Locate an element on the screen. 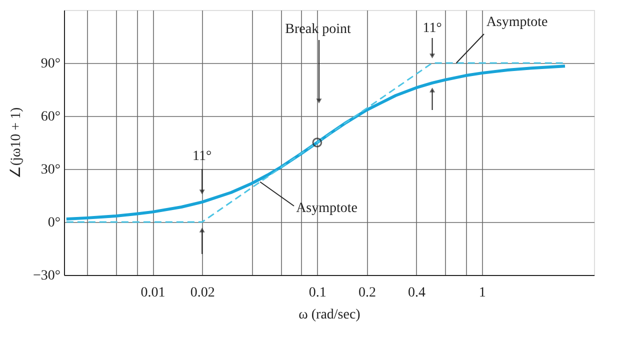 The width and height of the screenshot is (625, 340). y-tick-label: 60° is located at coordinates (50, 117).